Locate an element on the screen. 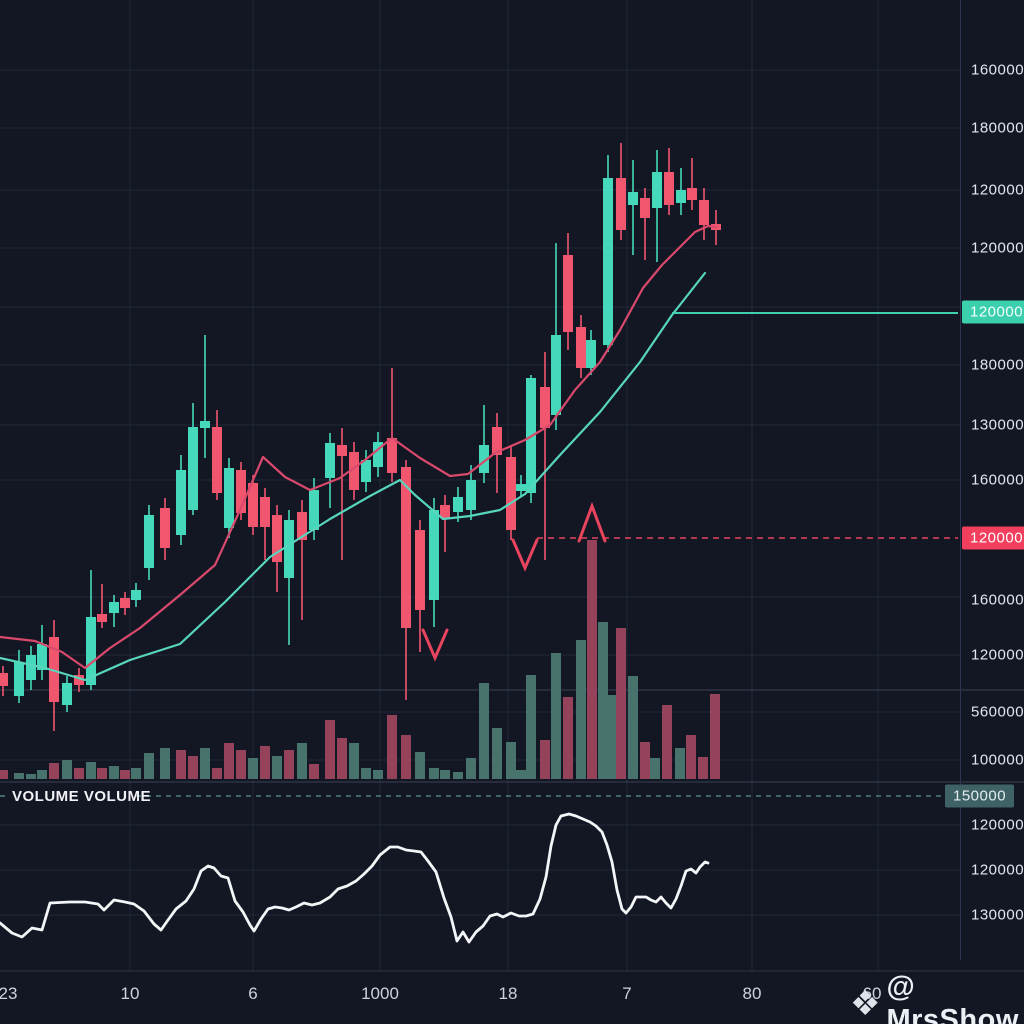 Image resolution: width=1024 pixels, height=1024 pixels. watermark-handle: @ MrsShow is located at coordinates (952, 997).